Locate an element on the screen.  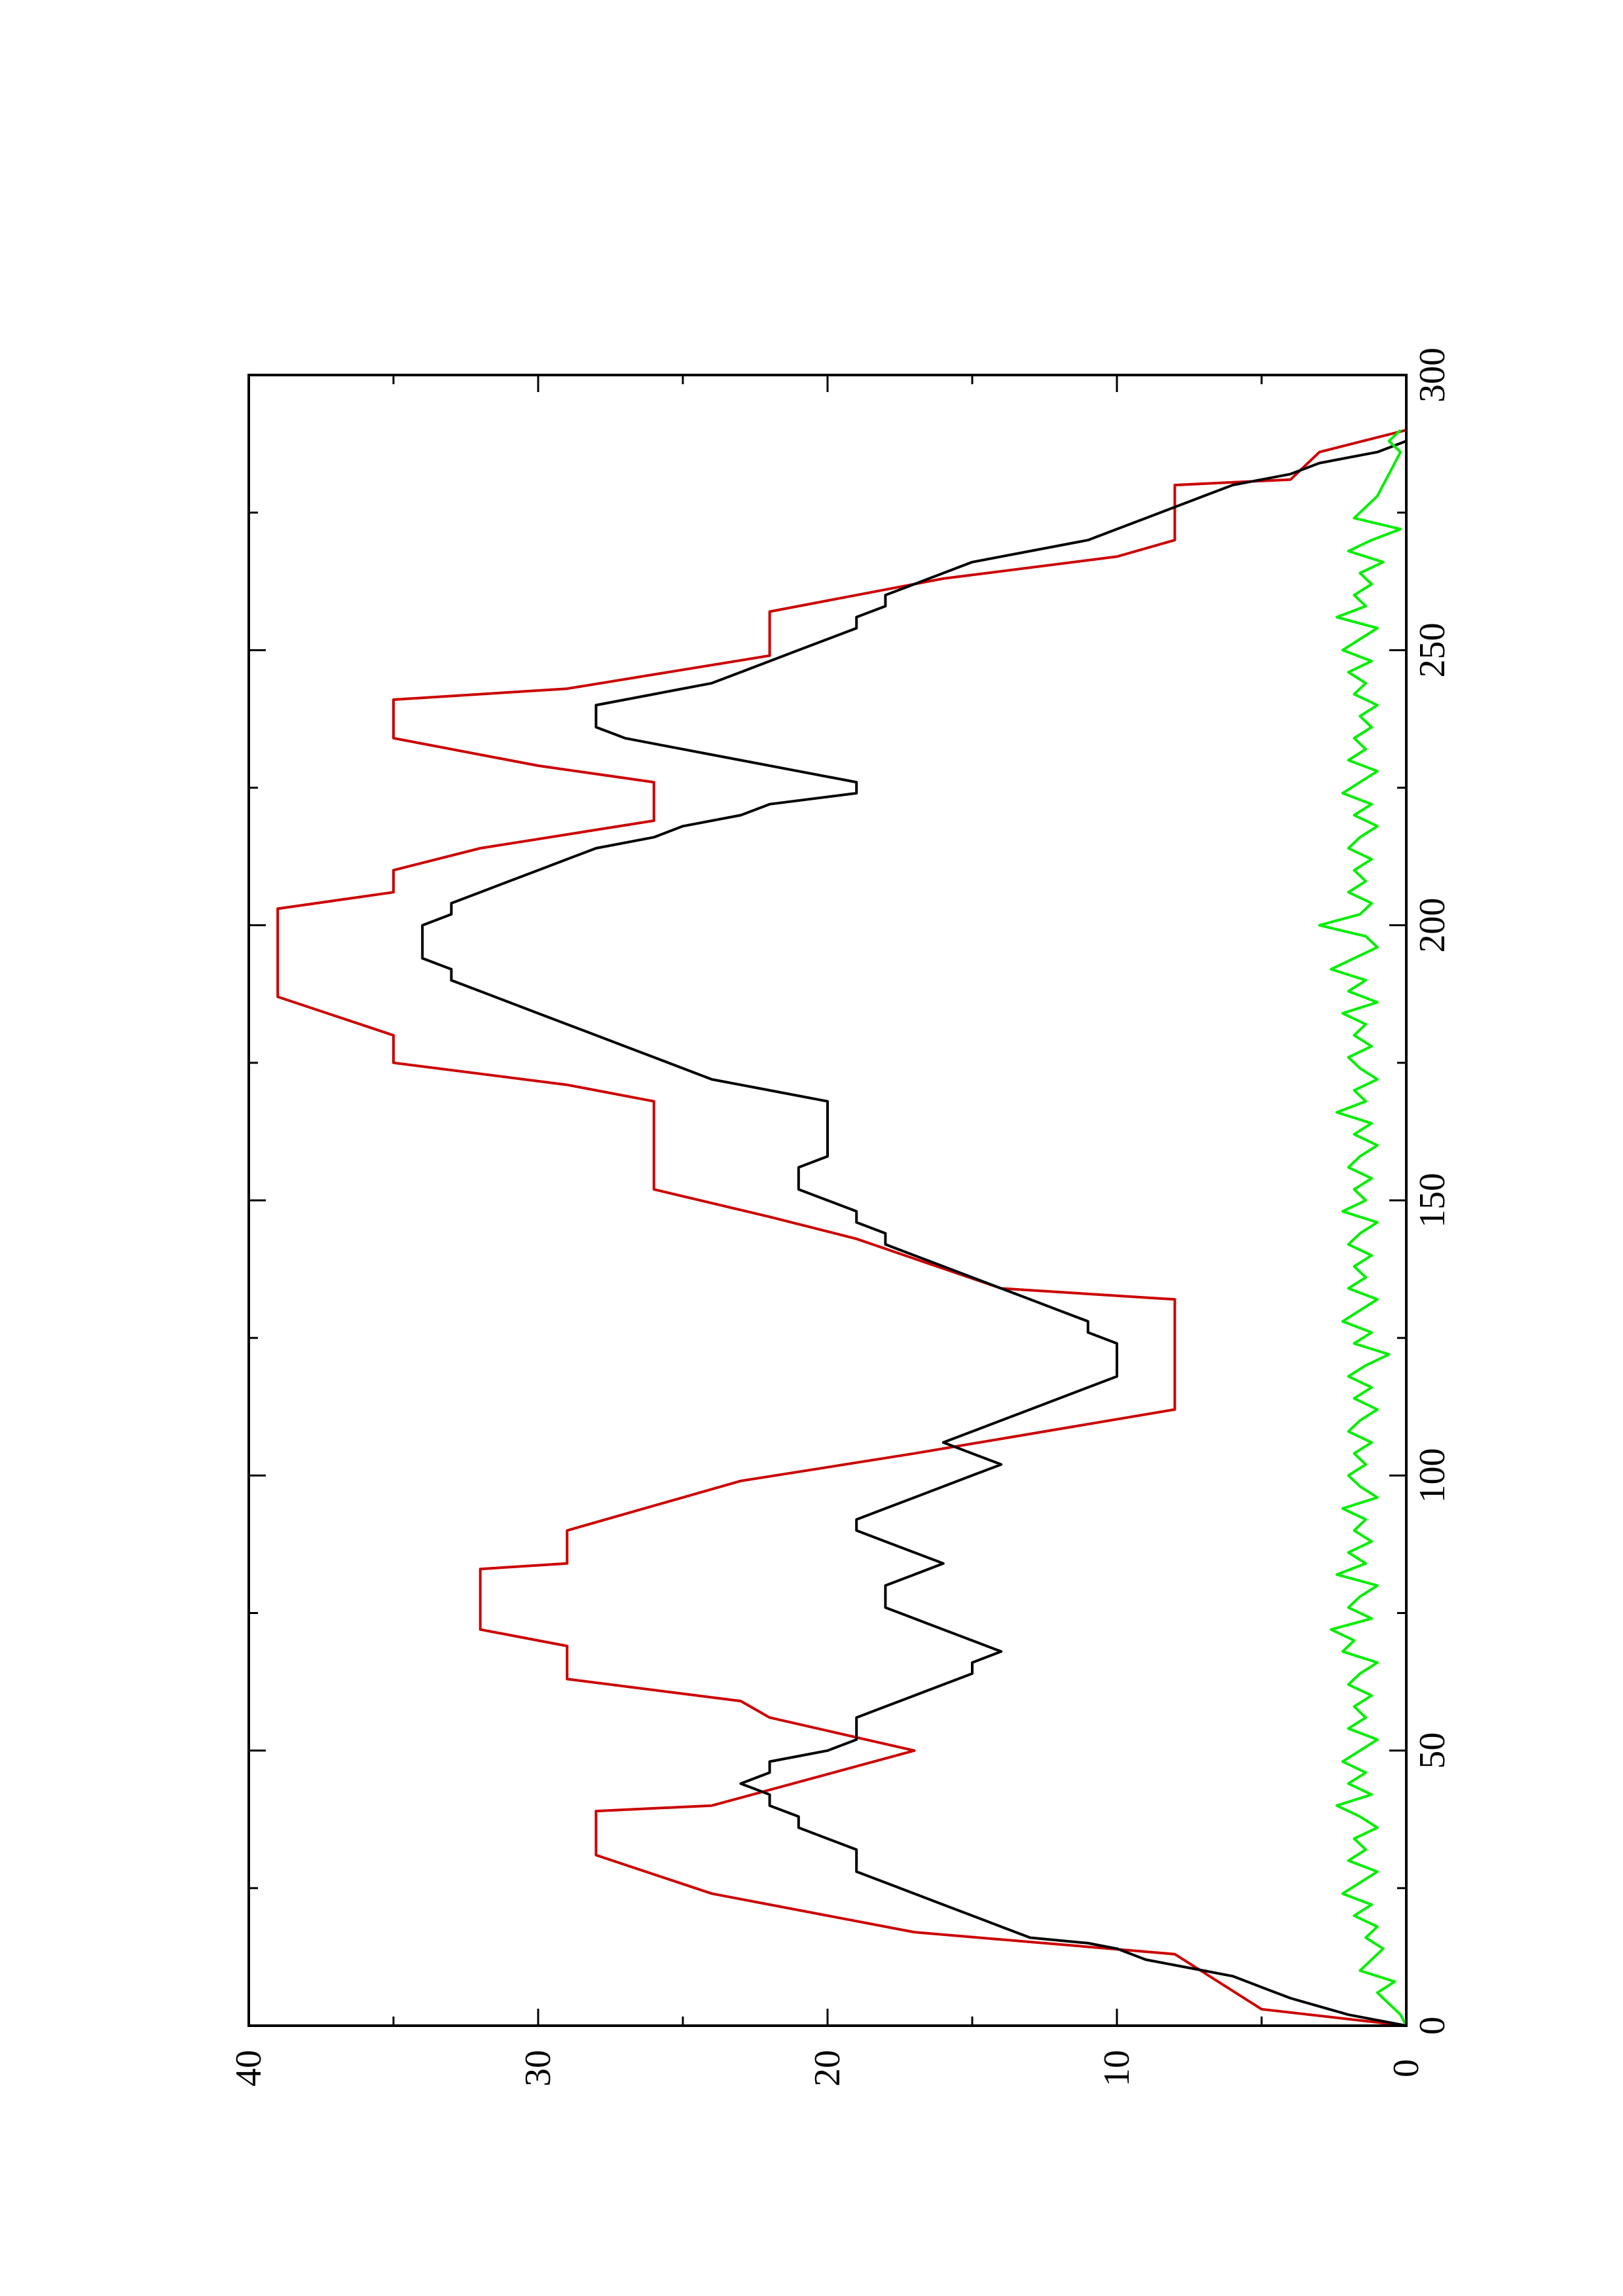
x-tick-label: 150 is located at coordinates (1432, 1200).